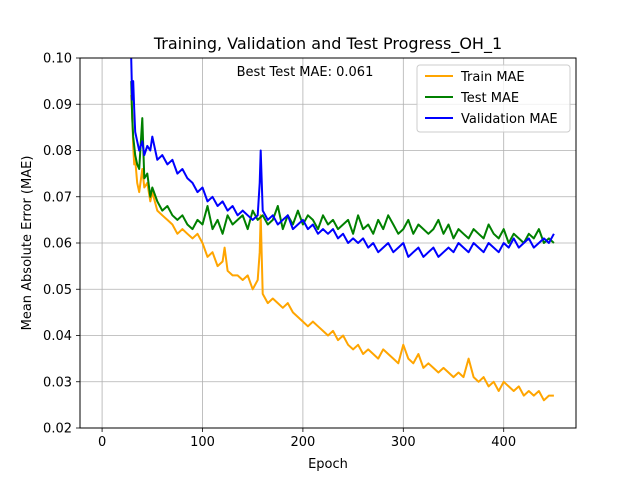 This screenshot has width=640, height=480. Describe the element at coordinates (57, 336) in the screenshot. I see `y-tick-label: 0.04` at that location.